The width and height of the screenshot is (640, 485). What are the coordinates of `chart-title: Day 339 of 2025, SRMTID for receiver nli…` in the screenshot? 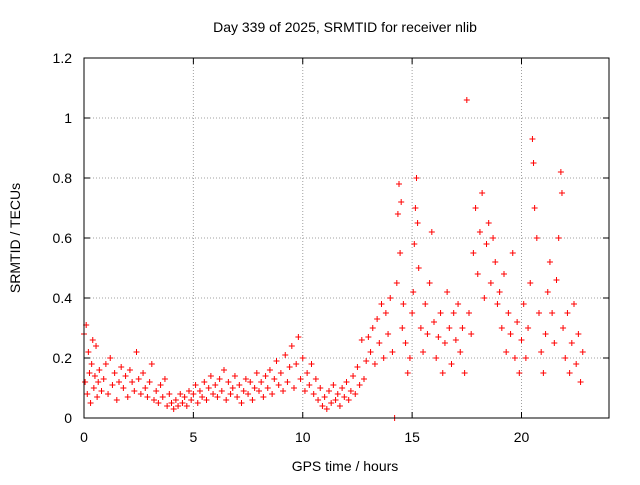 It's located at (345, 27).